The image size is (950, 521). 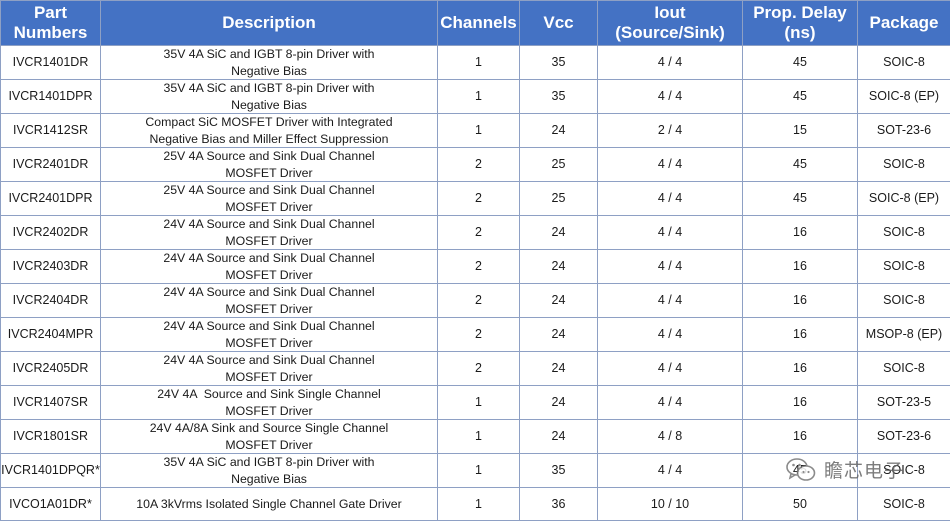 I want to click on prop-delay-cell: 15, so click(x=800, y=131).